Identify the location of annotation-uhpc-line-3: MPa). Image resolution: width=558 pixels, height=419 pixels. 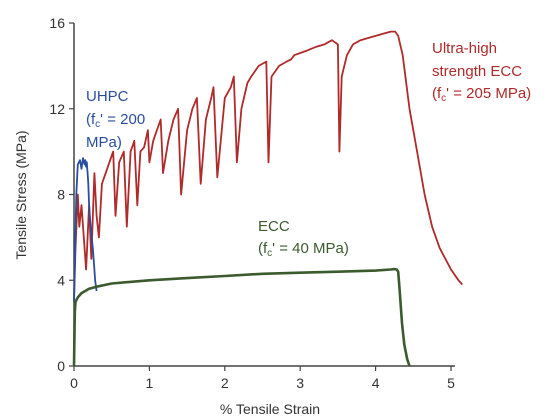
(104, 142).